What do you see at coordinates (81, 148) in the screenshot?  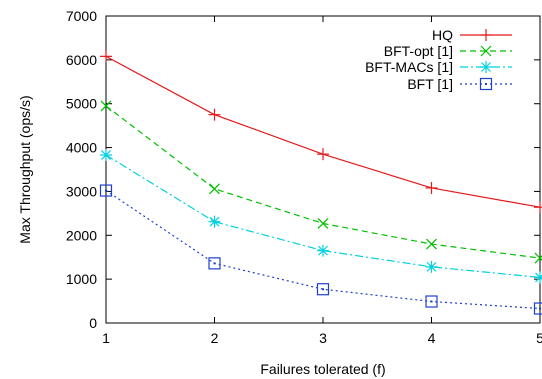 I see `y-tick-label: 4000` at bounding box center [81, 148].